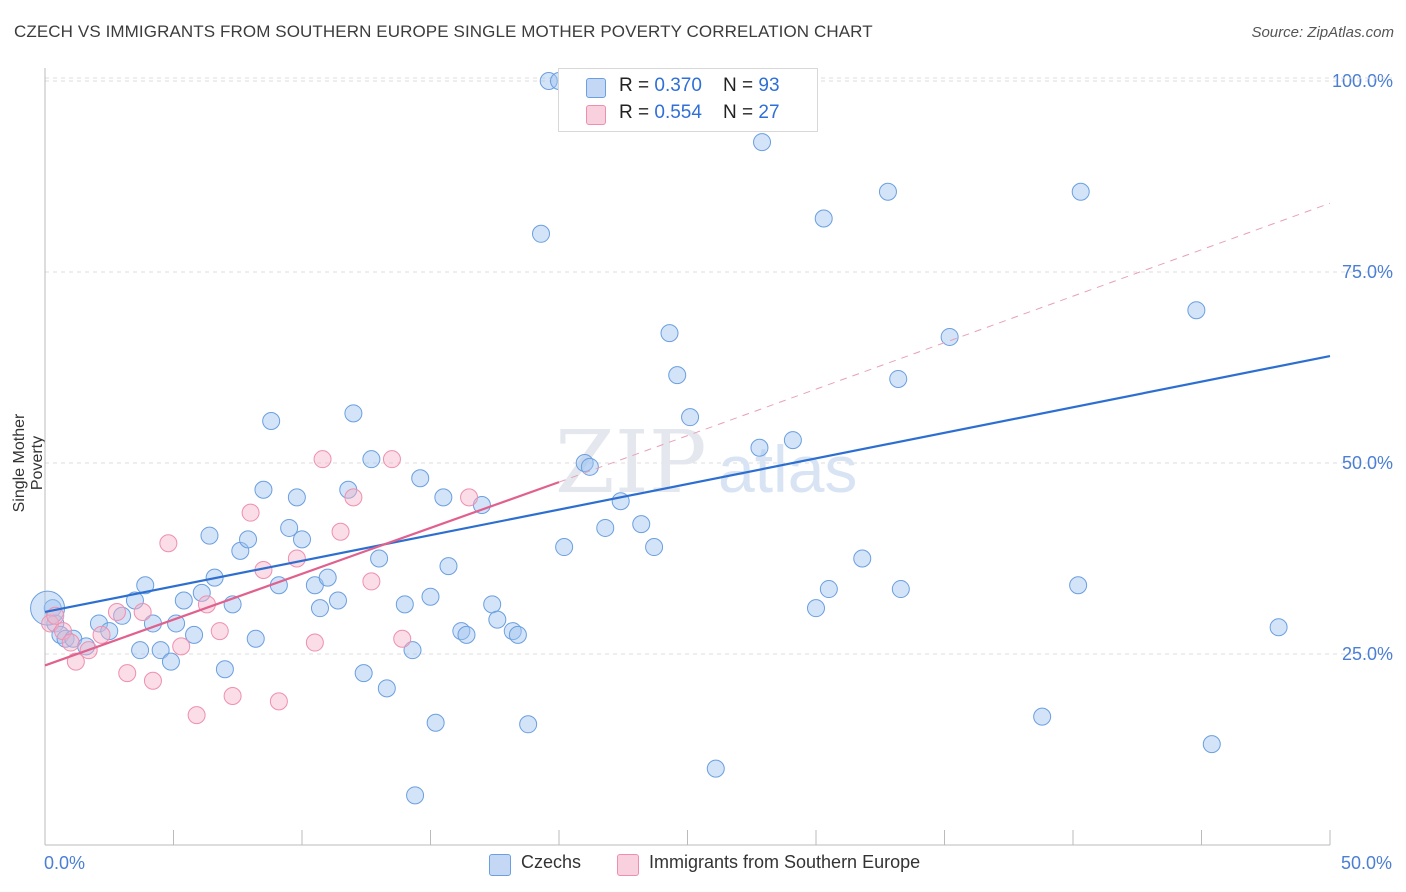 The height and width of the screenshot is (892, 1406). Describe the element at coordinates (785, 862) in the screenshot. I see `series-legend-label: Immigrants from Southern Europe` at that location.